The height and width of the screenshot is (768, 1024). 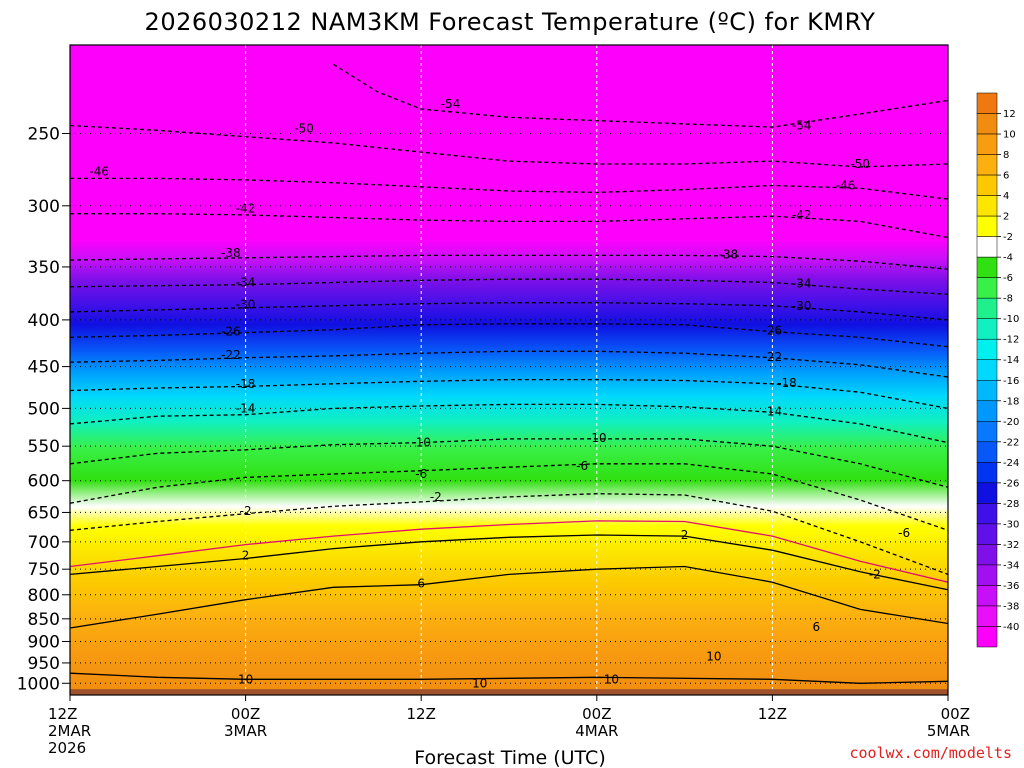 I want to click on contour-label: -26, so click(x=231, y=332).